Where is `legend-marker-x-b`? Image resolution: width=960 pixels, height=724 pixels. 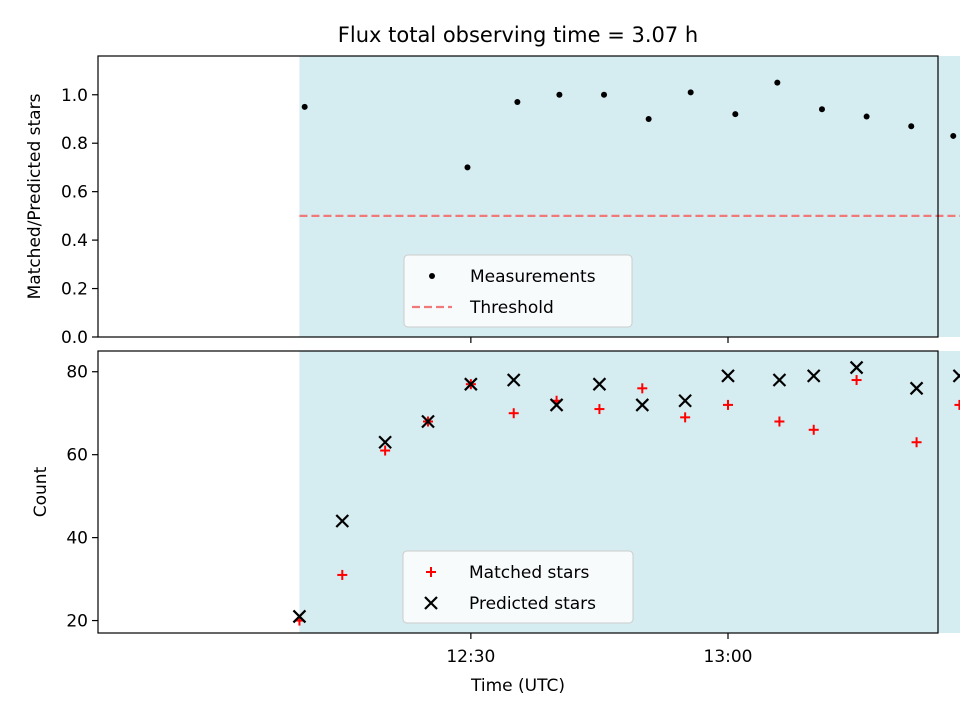
legend-marker-x-b is located at coordinates (431, 603).